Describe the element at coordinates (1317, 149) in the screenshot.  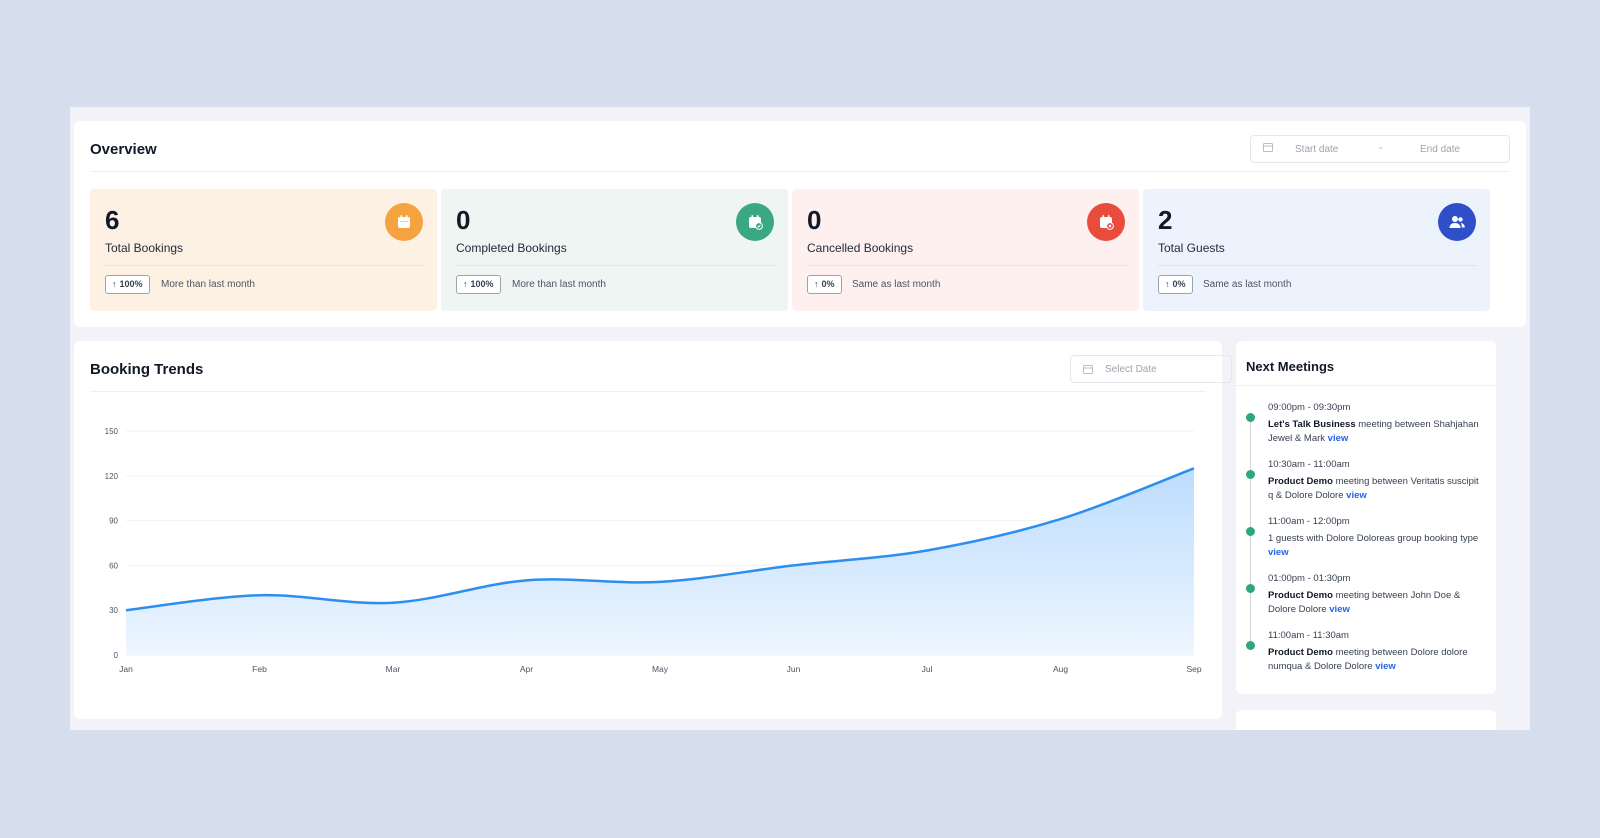
I see `start-date-input: Start date` at that location.